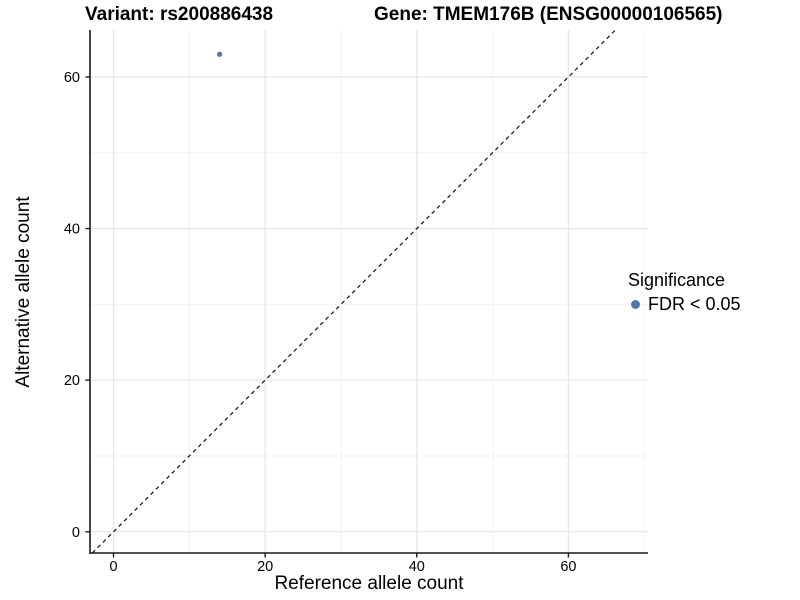 This screenshot has height=600, width=800. Describe the element at coordinates (677, 280) in the screenshot. I see `legend-title: Significance` at that location.